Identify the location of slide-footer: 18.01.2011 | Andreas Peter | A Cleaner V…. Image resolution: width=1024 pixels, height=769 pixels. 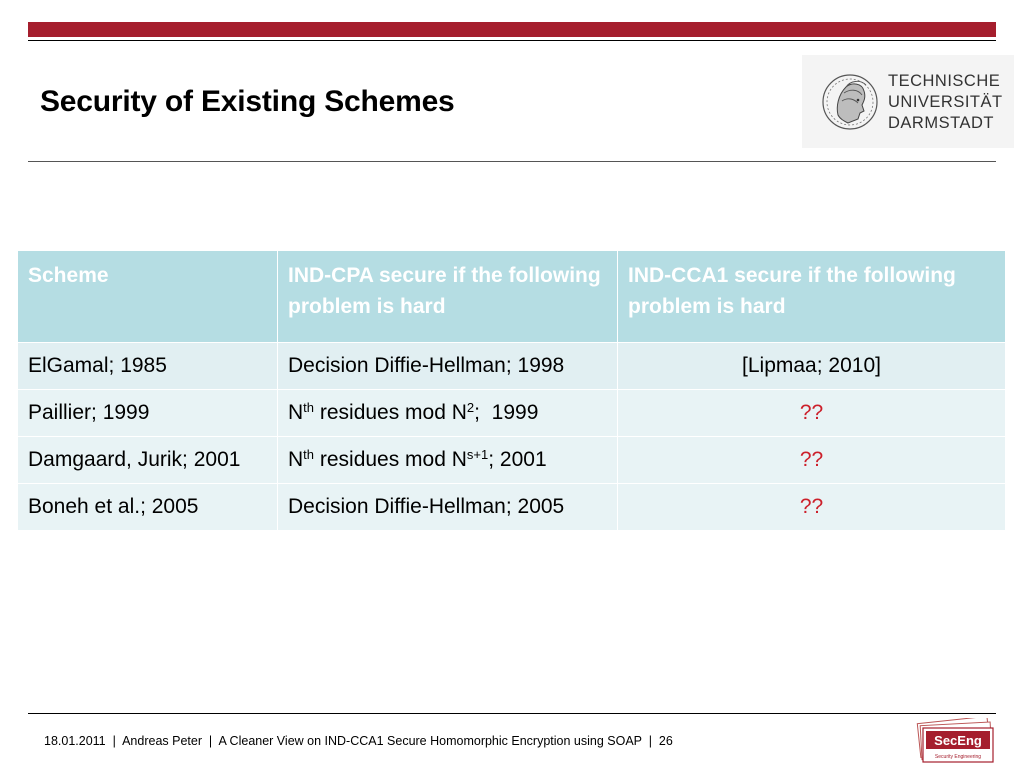
(358, 741).